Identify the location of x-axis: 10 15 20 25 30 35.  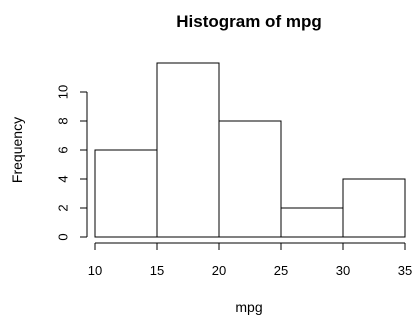
(250, 260).